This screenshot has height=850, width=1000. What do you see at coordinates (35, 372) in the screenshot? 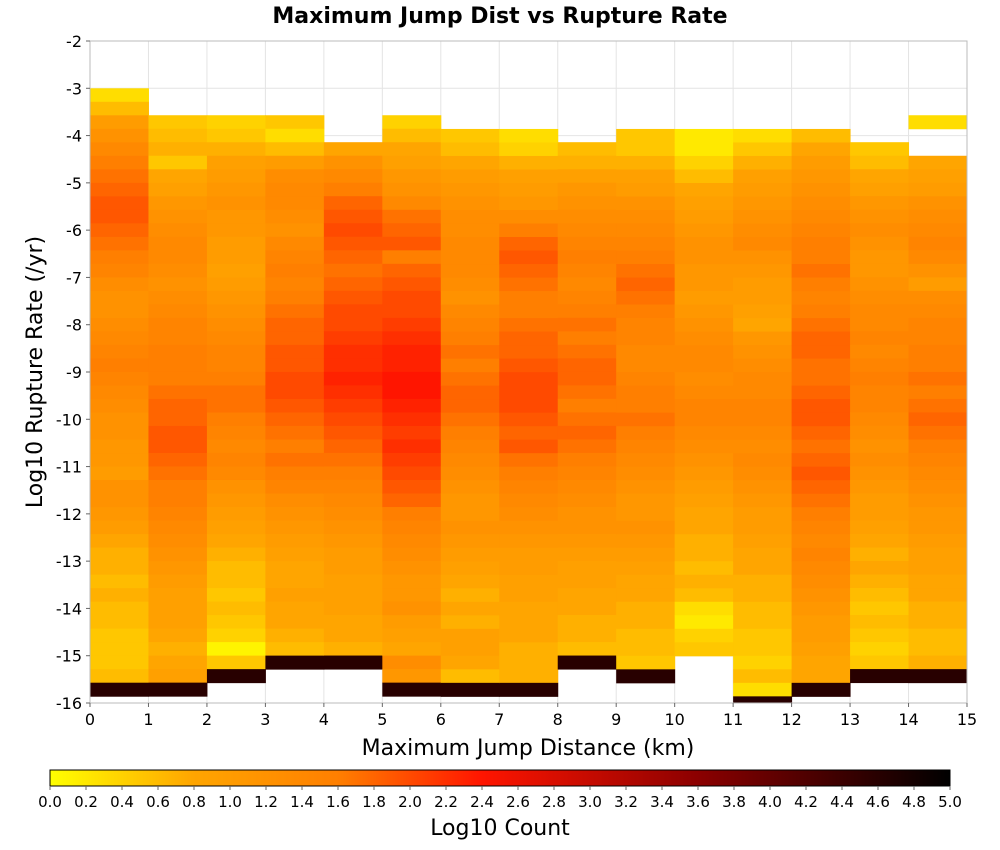
I see `y-axis-label: Log10 Rupture Rate (/yr)` at bounding box center [35, 372].